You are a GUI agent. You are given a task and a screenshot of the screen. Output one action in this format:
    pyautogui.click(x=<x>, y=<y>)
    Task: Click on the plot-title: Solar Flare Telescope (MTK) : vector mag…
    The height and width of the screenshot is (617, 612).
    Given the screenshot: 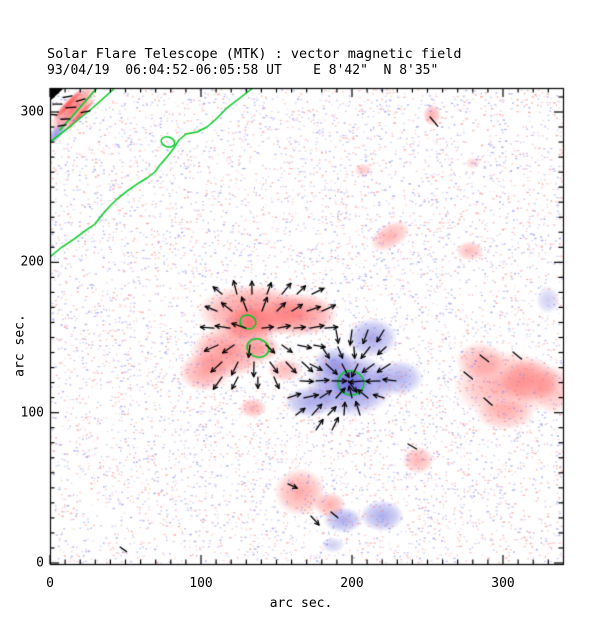 What is the action you would take?
    pyautogui.click(x=254, y=54)
    